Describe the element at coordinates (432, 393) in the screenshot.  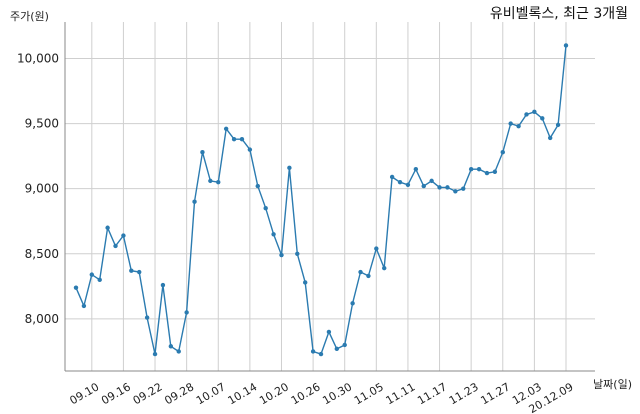
I see `x-tick-label: 11.17` at that location.